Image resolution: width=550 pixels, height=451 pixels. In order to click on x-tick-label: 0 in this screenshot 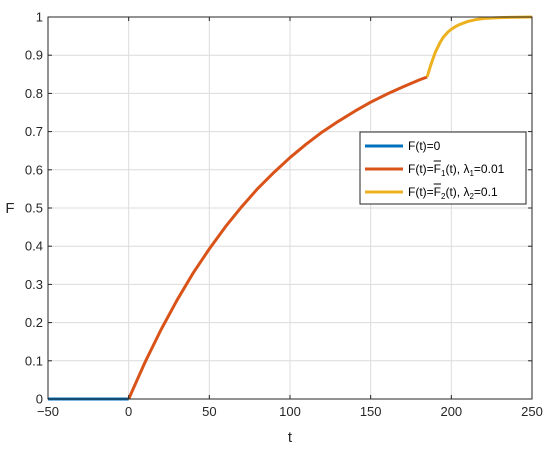, I will do `click(128, 411)`.